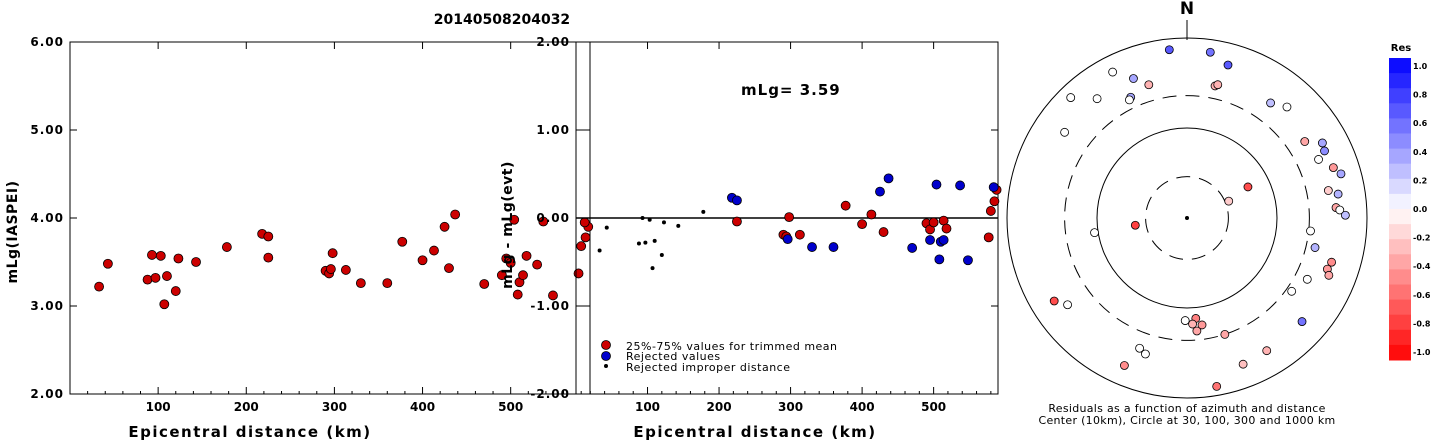  What do you see at coordinates (799, 222) in the screenshot?
I see `mid-point-group` at bounding box center [799, 222].